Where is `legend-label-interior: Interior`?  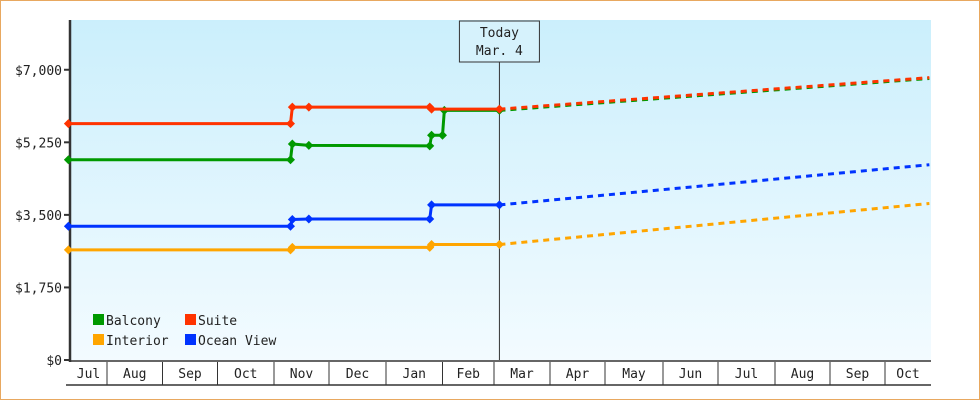
legend-label-interior: Interior is located at coordinates (137, 341).